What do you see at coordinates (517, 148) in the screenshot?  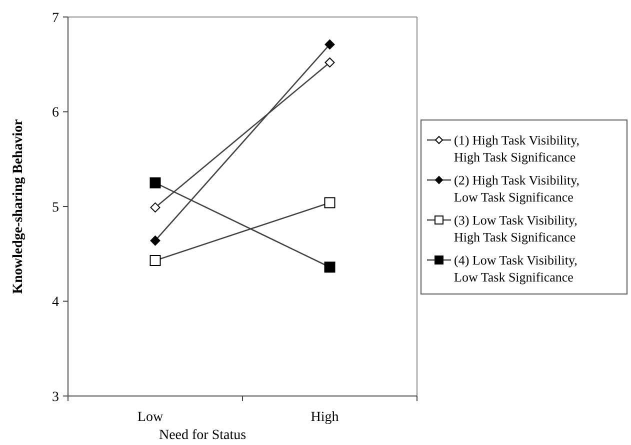 I see `legend-label: (1) High Task Visibility, High Task Significance` at bounding box center [517, 148].